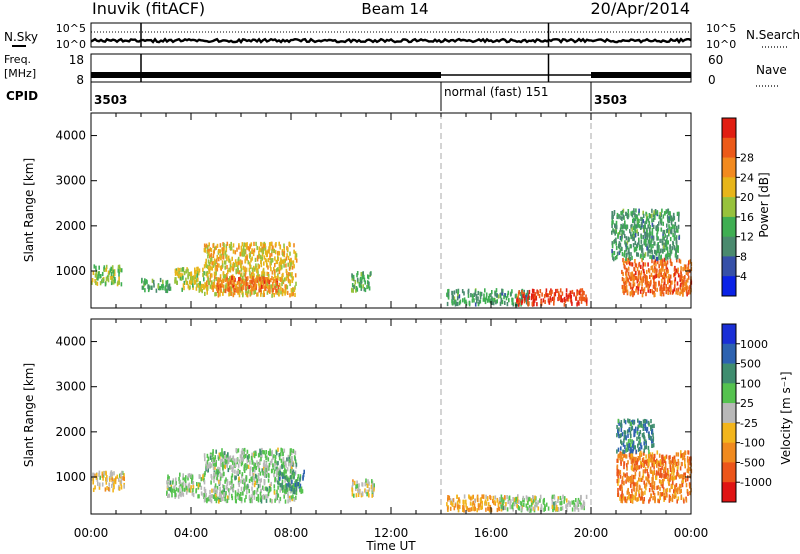 This screenshot has width=800, height=554. What do you see at coordinates (747, 403) in the screenshot?
I see `velocity-colorbar-tick-label-3: 25` at bounding box center [747, 403].